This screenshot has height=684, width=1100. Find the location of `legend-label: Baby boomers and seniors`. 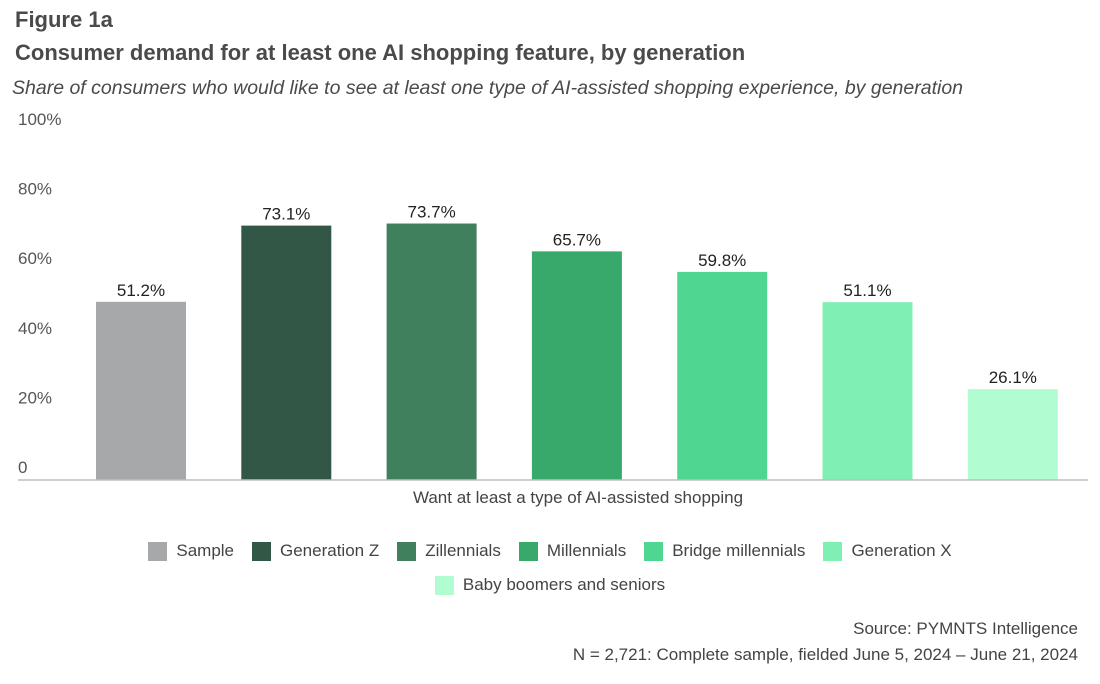

legend-label: Baby boomers and seniors is located at coordinates (564, 584).